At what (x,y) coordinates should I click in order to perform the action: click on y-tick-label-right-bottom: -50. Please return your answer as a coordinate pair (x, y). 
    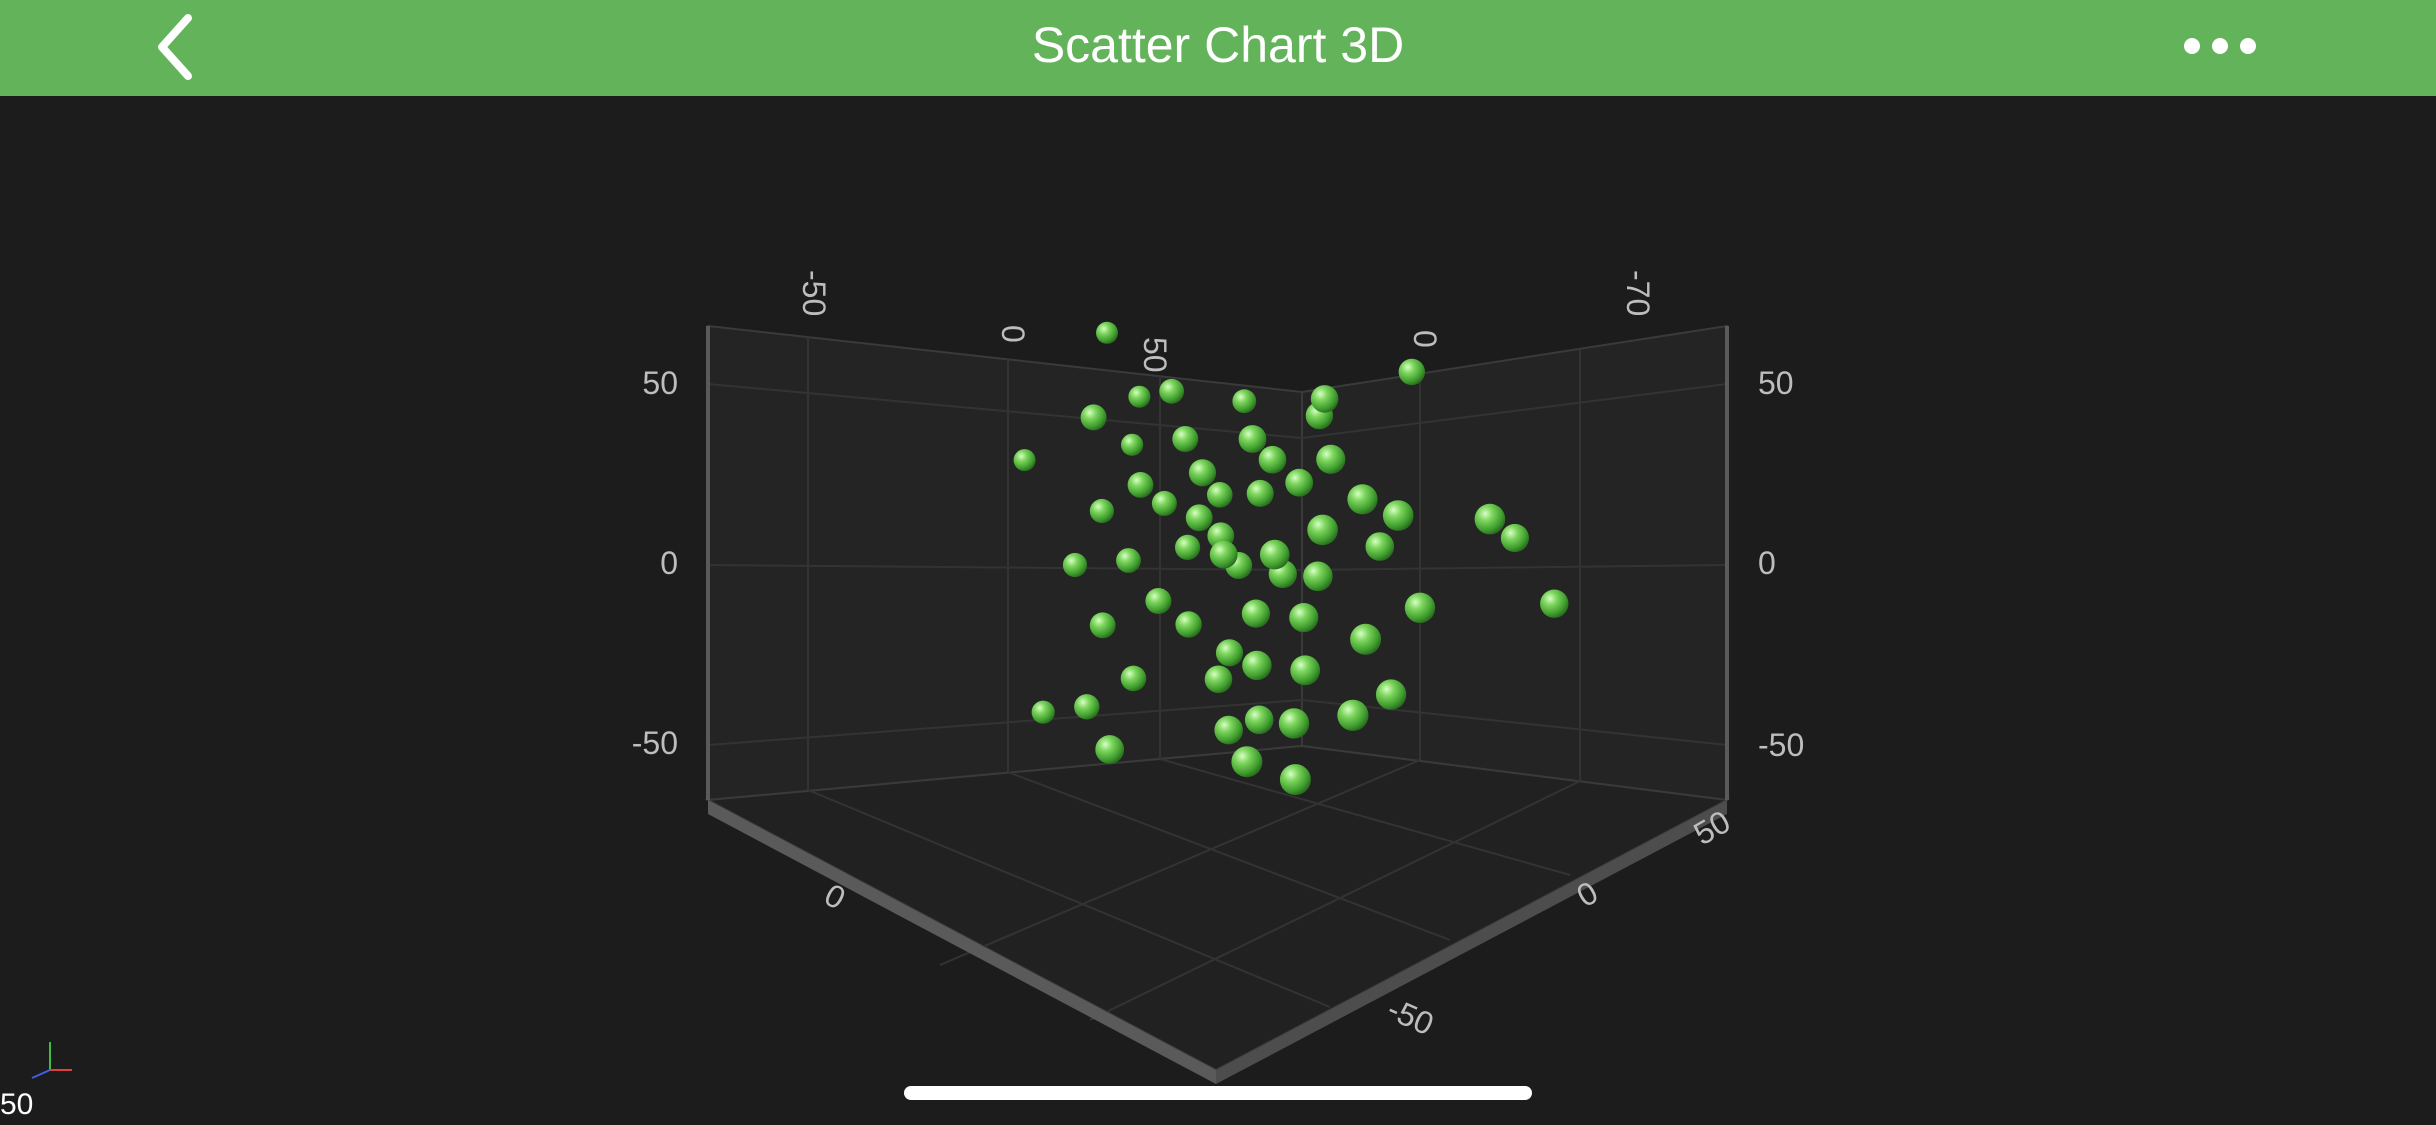
    Looking at the image, I should click on (1781, 745).